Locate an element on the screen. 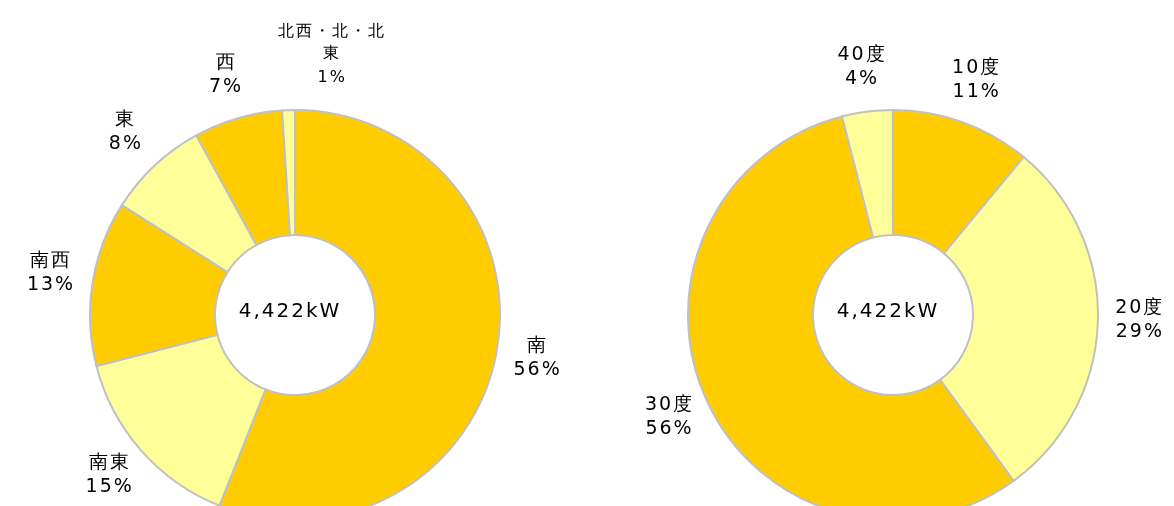 The height and width of the screenshot is (506, 1174). slice-label: 40度 is located at coordinates (862, 52).